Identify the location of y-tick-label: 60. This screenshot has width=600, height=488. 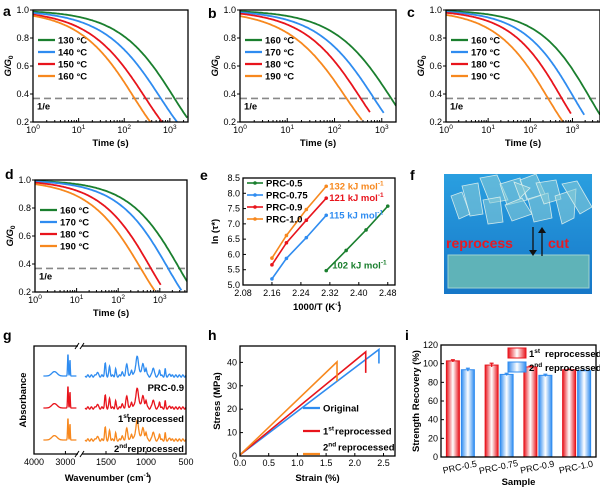
(433, 401).